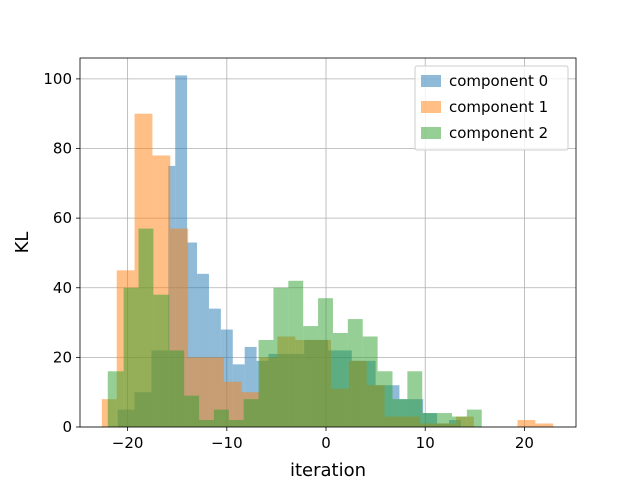 Image resolution: width=640 pixels, height=480 pixels. Describe the element at coordinates (425, 443) in the screenshot. I see `x-tick-label: 10` at that location.